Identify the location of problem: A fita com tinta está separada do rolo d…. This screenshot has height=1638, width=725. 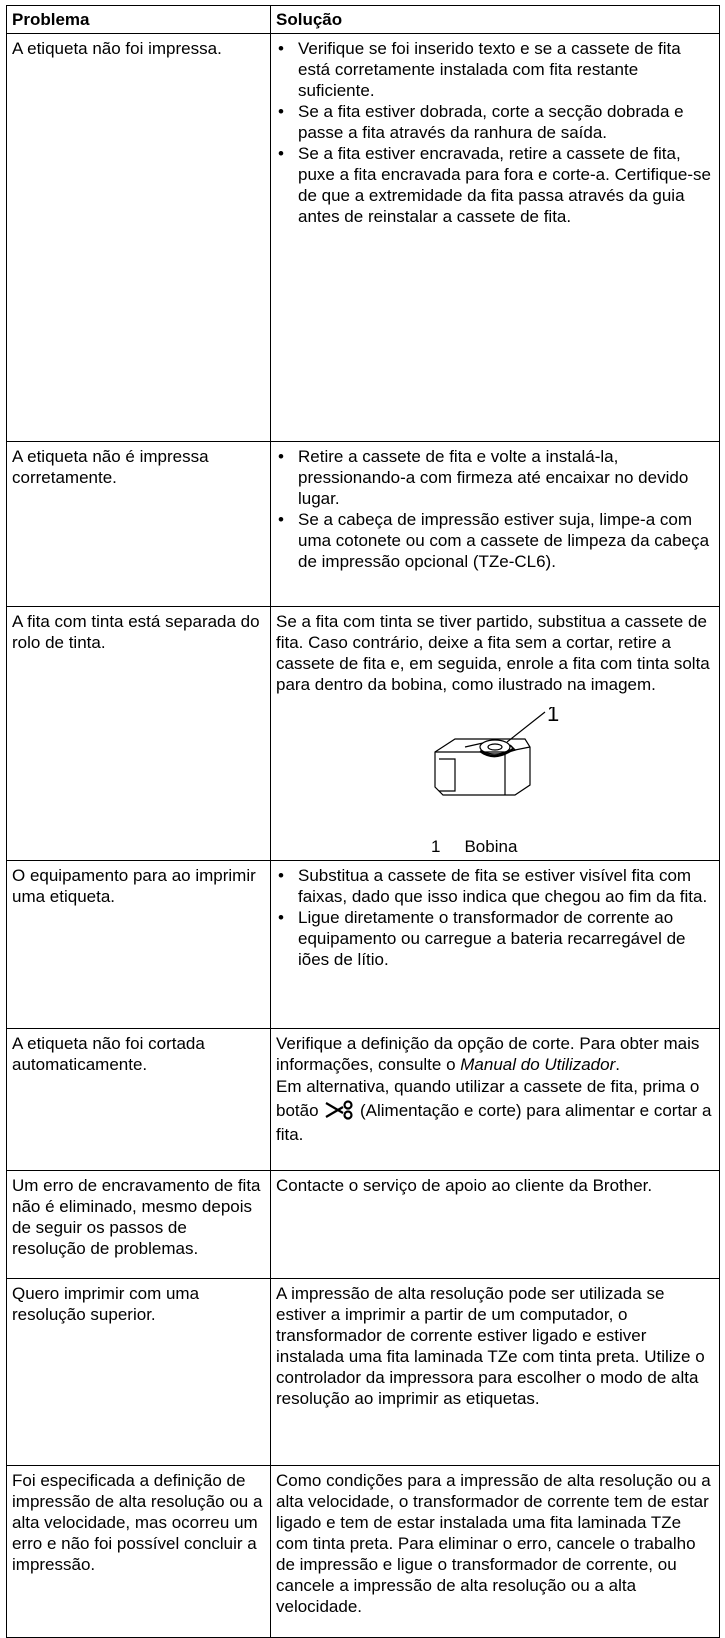
(138, 733).